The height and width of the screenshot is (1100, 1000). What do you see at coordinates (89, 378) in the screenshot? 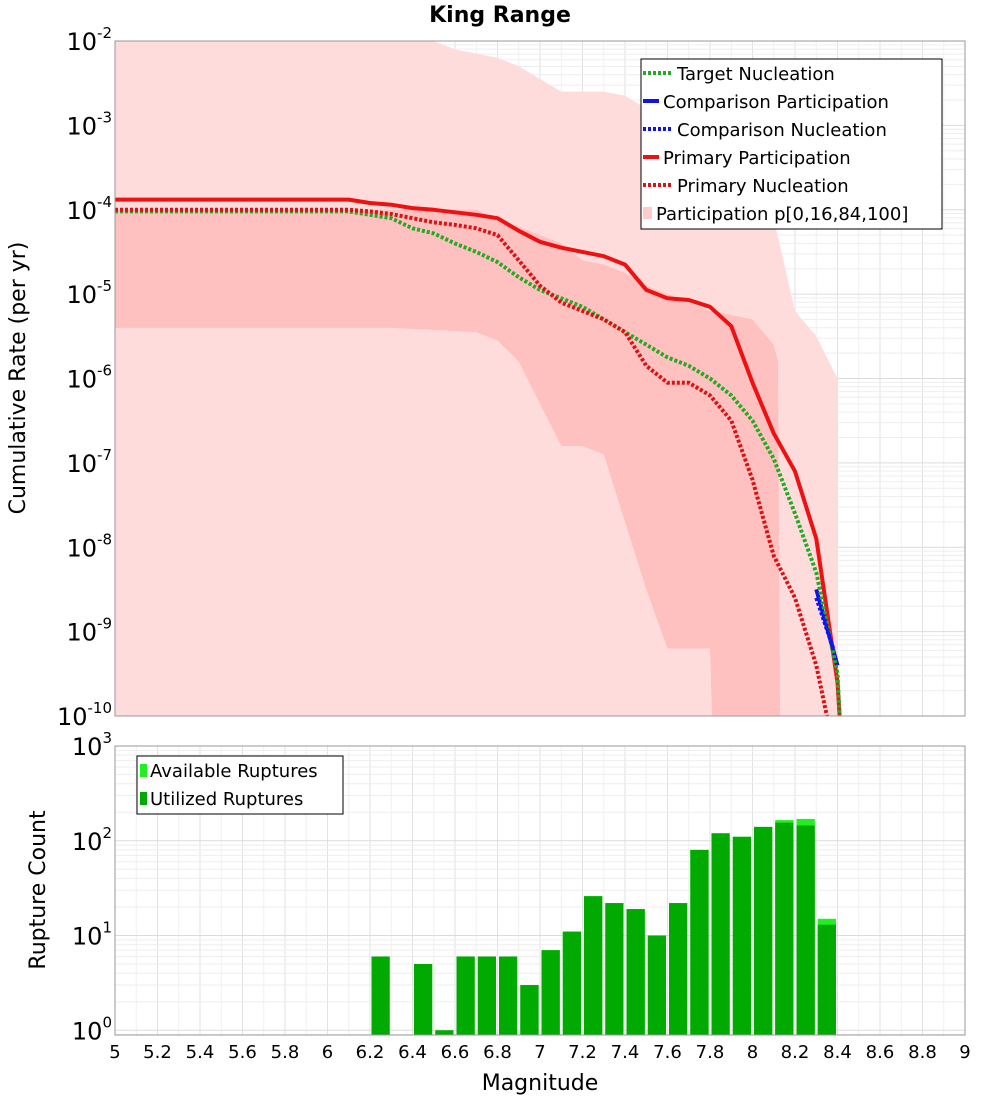
I see `y-tick-label: 10⁻⁶` at bounding box center [89, 378].